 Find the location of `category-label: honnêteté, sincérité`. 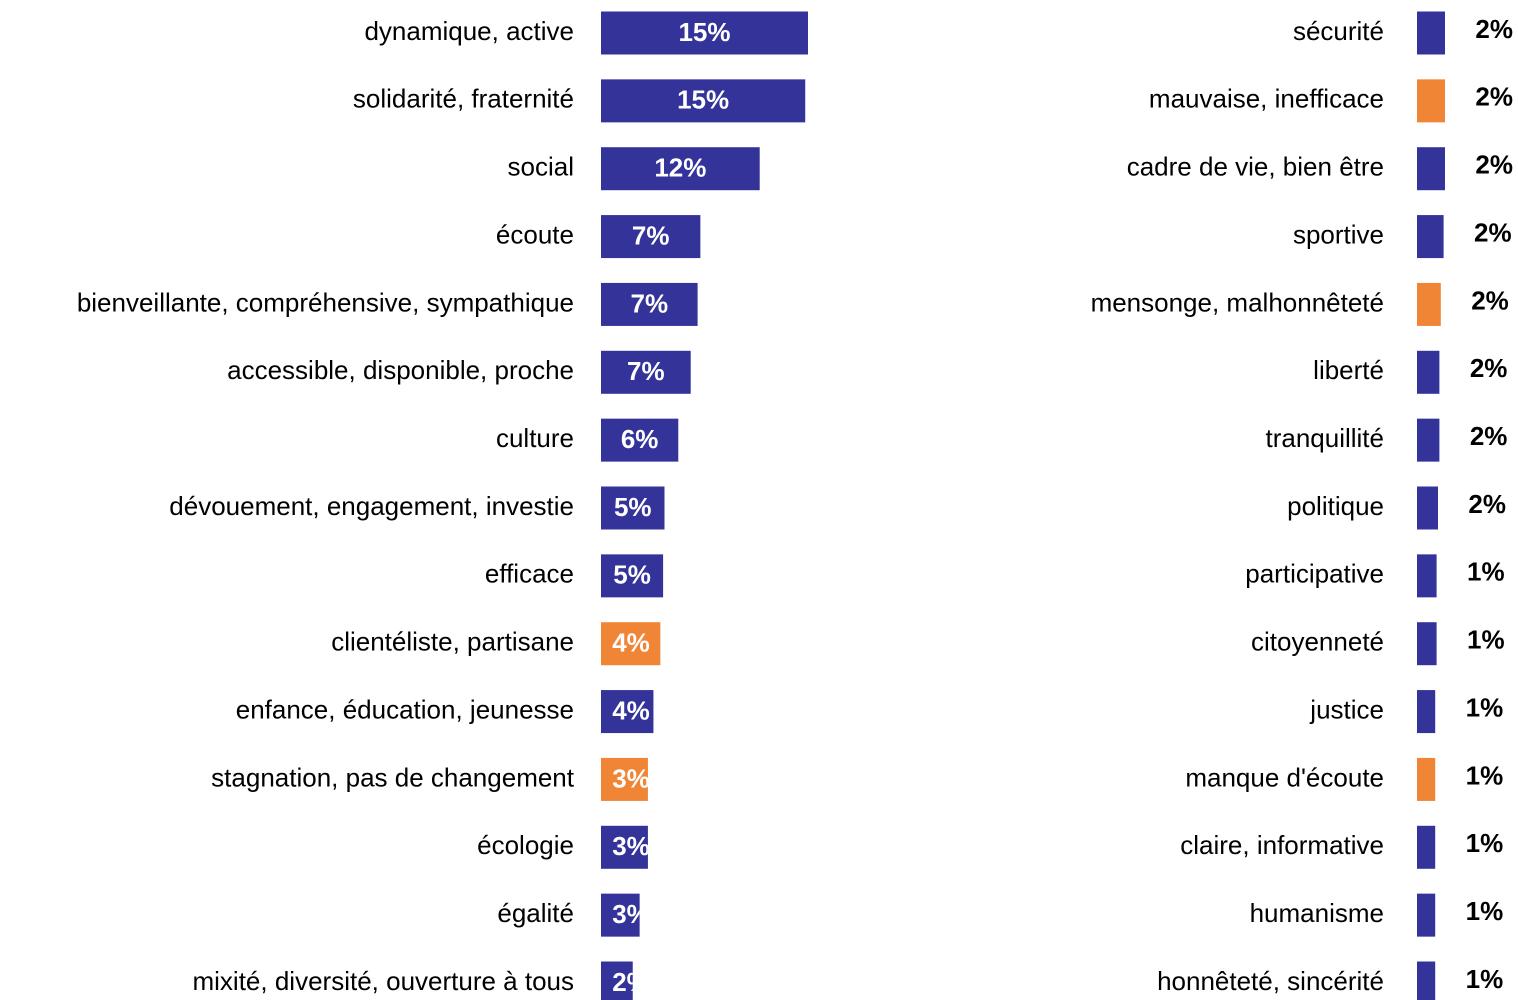

category-label: honnêteté, sincérité is located at coordinates (1270, 981).